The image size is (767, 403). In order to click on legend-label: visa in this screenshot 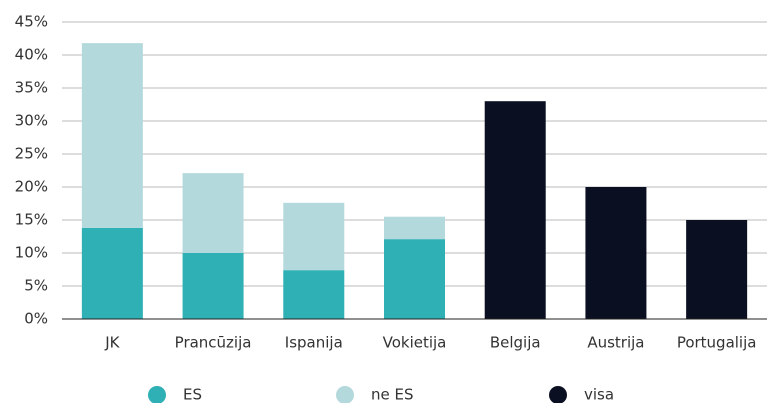, I will do `click(599, 394)`.